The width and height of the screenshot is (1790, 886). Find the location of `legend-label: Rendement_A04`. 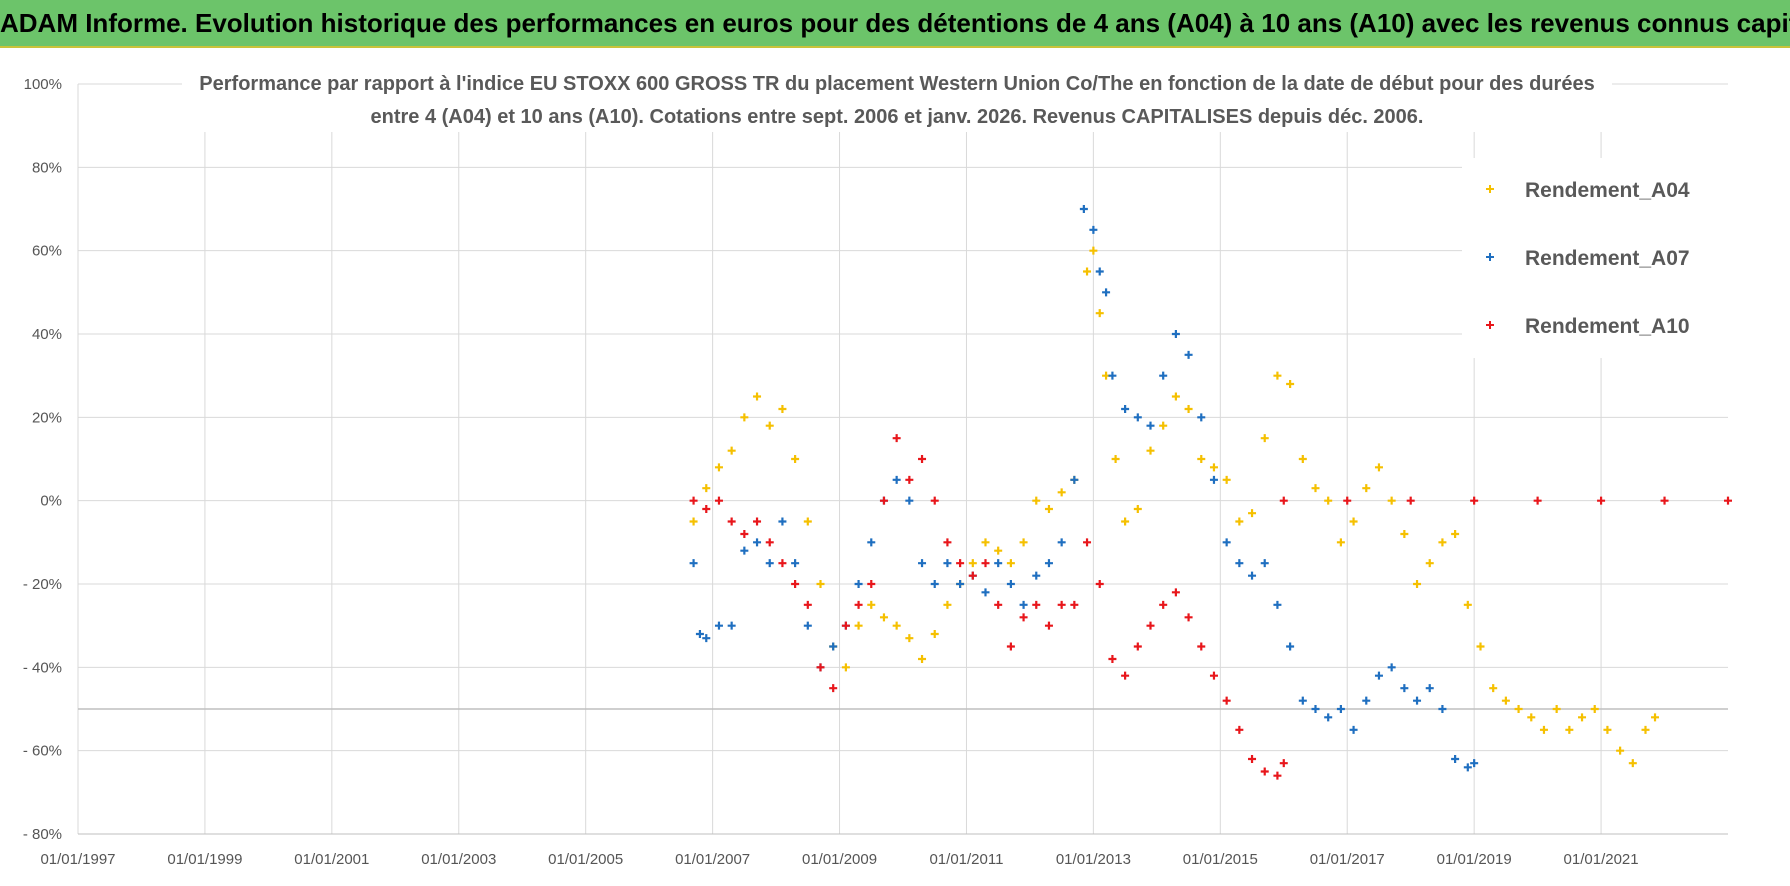

legend-label: Rendement_A04 is located at coordinates (1607, 190).